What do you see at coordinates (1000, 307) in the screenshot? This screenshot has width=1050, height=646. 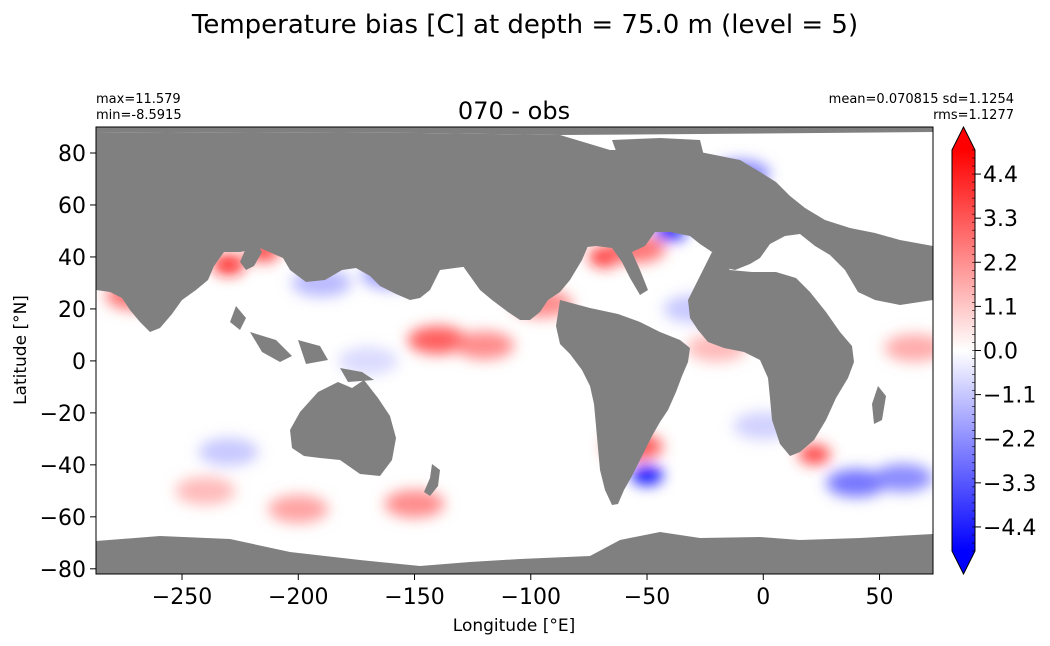 I see `colorbar-tick-label: 1.1` at bounding box center [1000, 307].